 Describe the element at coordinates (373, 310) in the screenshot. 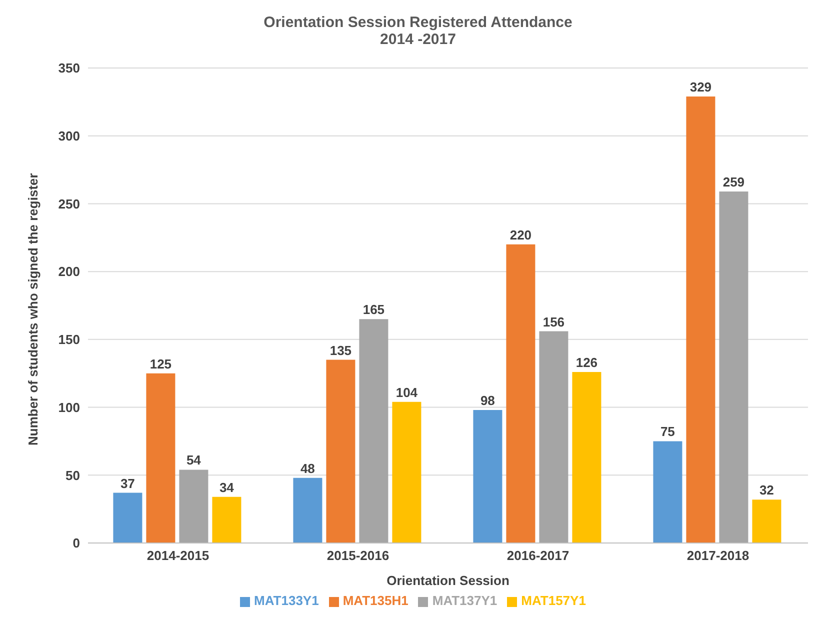

I see `data-label: 165` at that location.